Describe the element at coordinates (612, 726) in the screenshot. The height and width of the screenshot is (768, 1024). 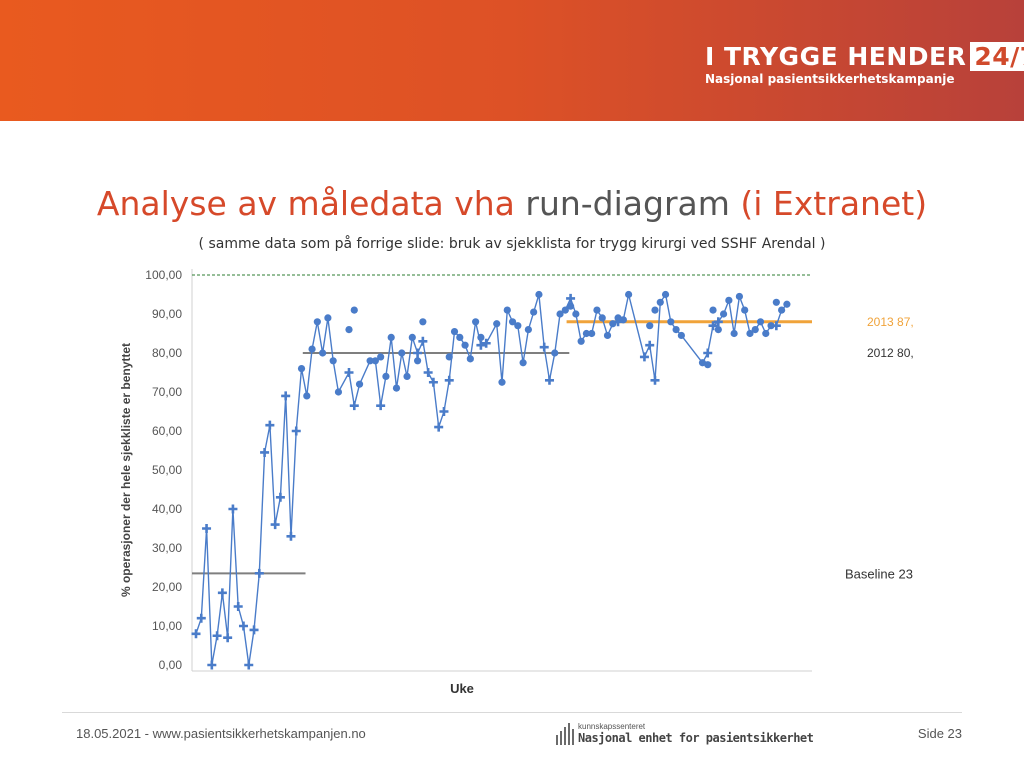
I see `logo-small-text: kunnskapssenteret` at that location.